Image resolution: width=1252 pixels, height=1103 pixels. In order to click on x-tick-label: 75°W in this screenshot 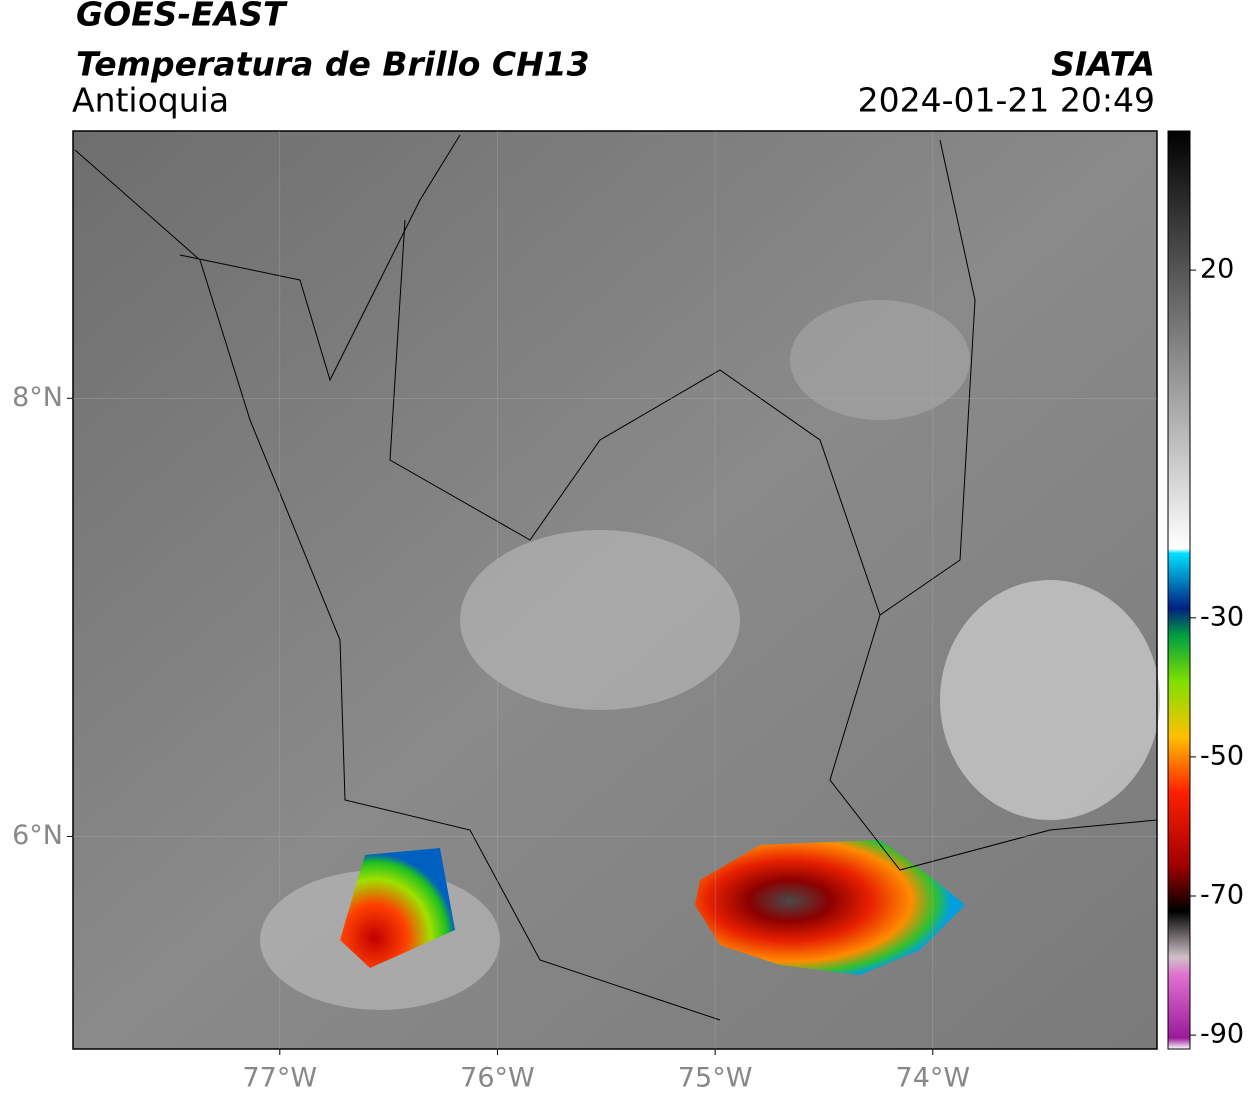, I will do `click(715, 1078)`.